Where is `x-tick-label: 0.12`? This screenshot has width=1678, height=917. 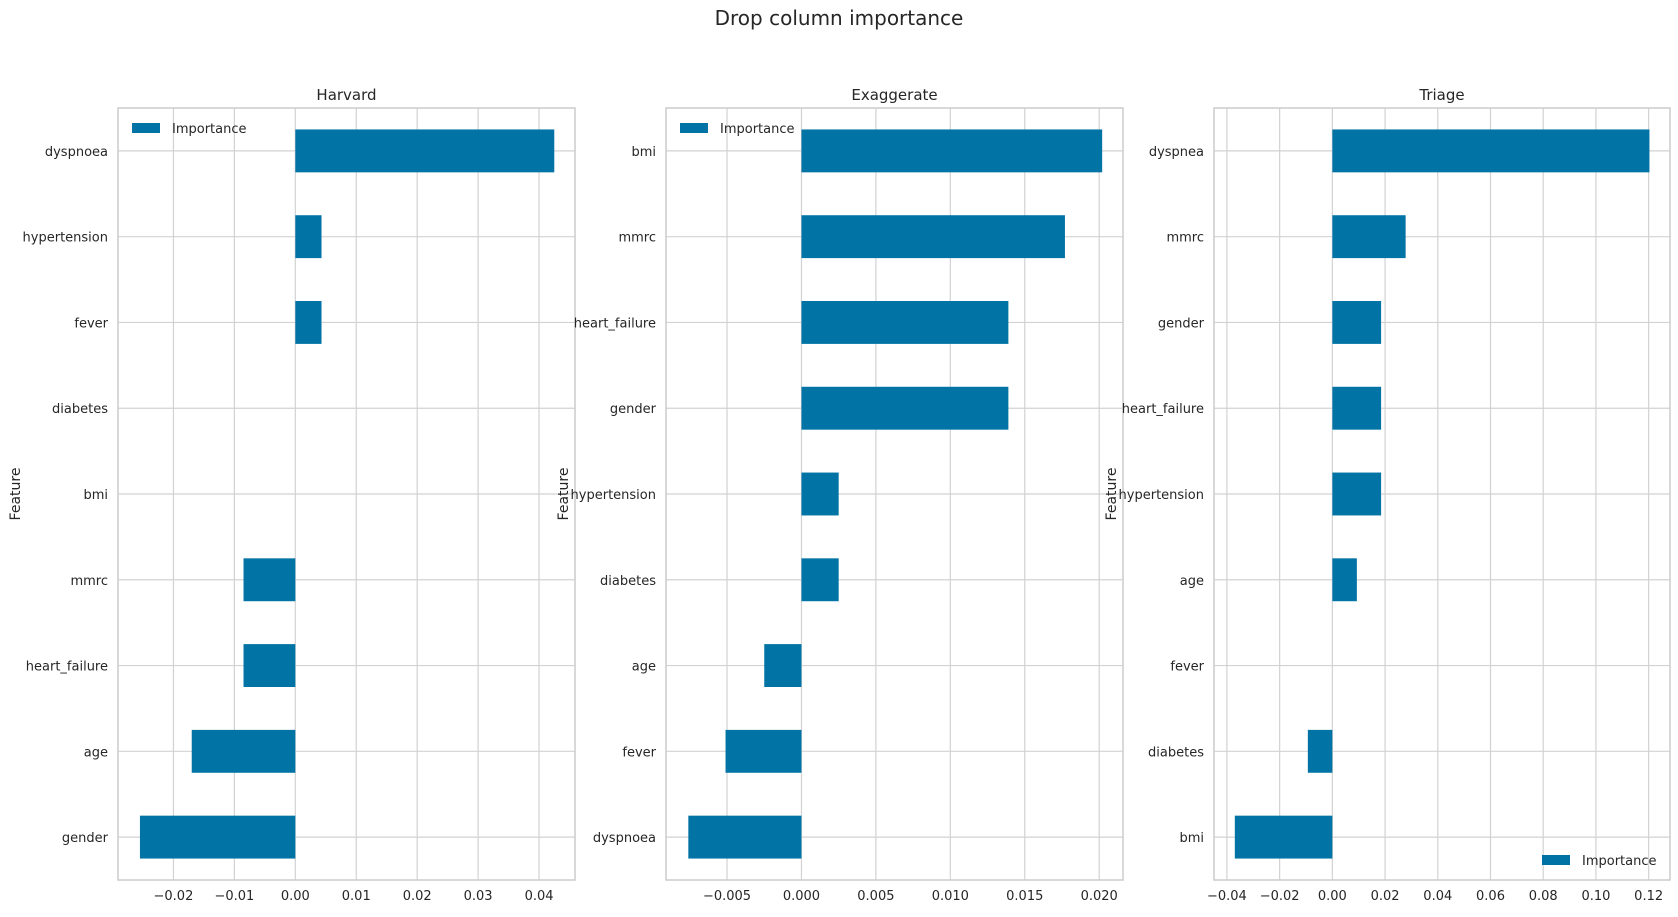
x-tick-label: 0.12 is located at coordinates (1648, 896).